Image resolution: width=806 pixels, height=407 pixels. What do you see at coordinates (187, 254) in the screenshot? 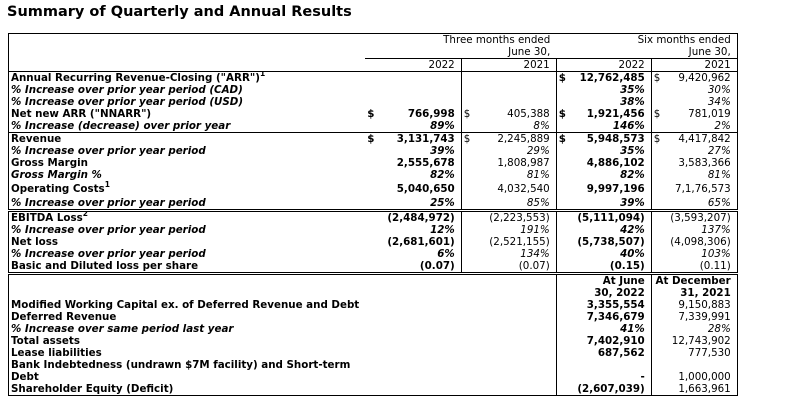
I see `row-label: % Increase over prior year period` at bounding box center [187, 254].